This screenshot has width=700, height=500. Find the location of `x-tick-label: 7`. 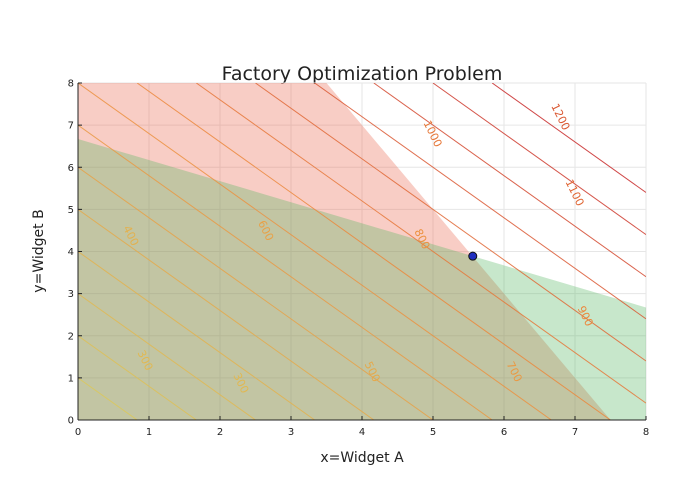

x-tick-label: 7 is located at coordinates (575, 432).